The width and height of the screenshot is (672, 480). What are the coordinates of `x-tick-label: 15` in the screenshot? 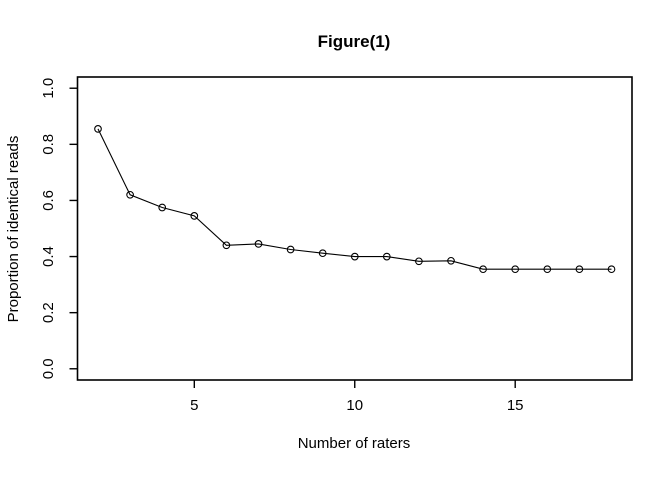 It's located at (515, 405).